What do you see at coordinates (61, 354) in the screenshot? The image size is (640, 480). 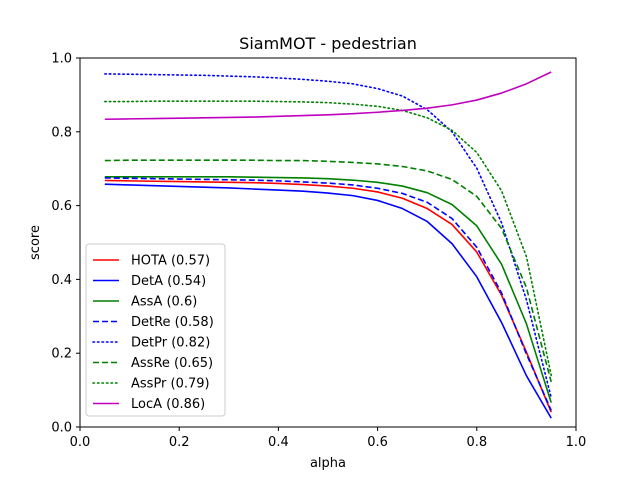 I see `y-tick-label: 0.2` at bounding box center [61, 354].